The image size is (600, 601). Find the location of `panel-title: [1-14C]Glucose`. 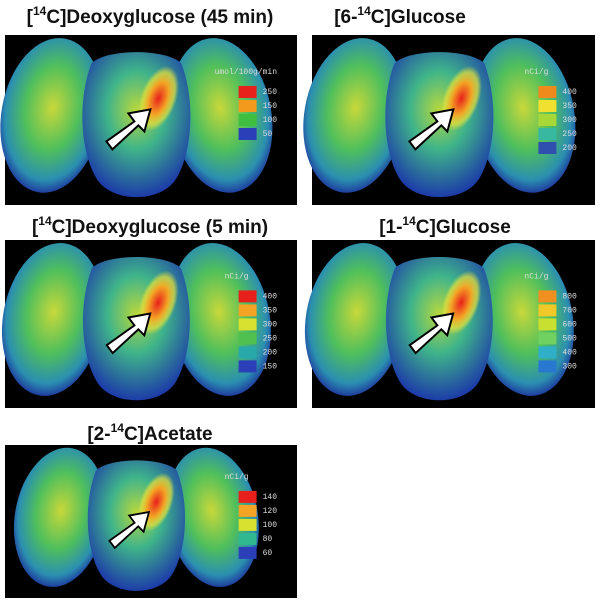

panel-title: [1-14C]Glucose is located at coordinates (445, 226).